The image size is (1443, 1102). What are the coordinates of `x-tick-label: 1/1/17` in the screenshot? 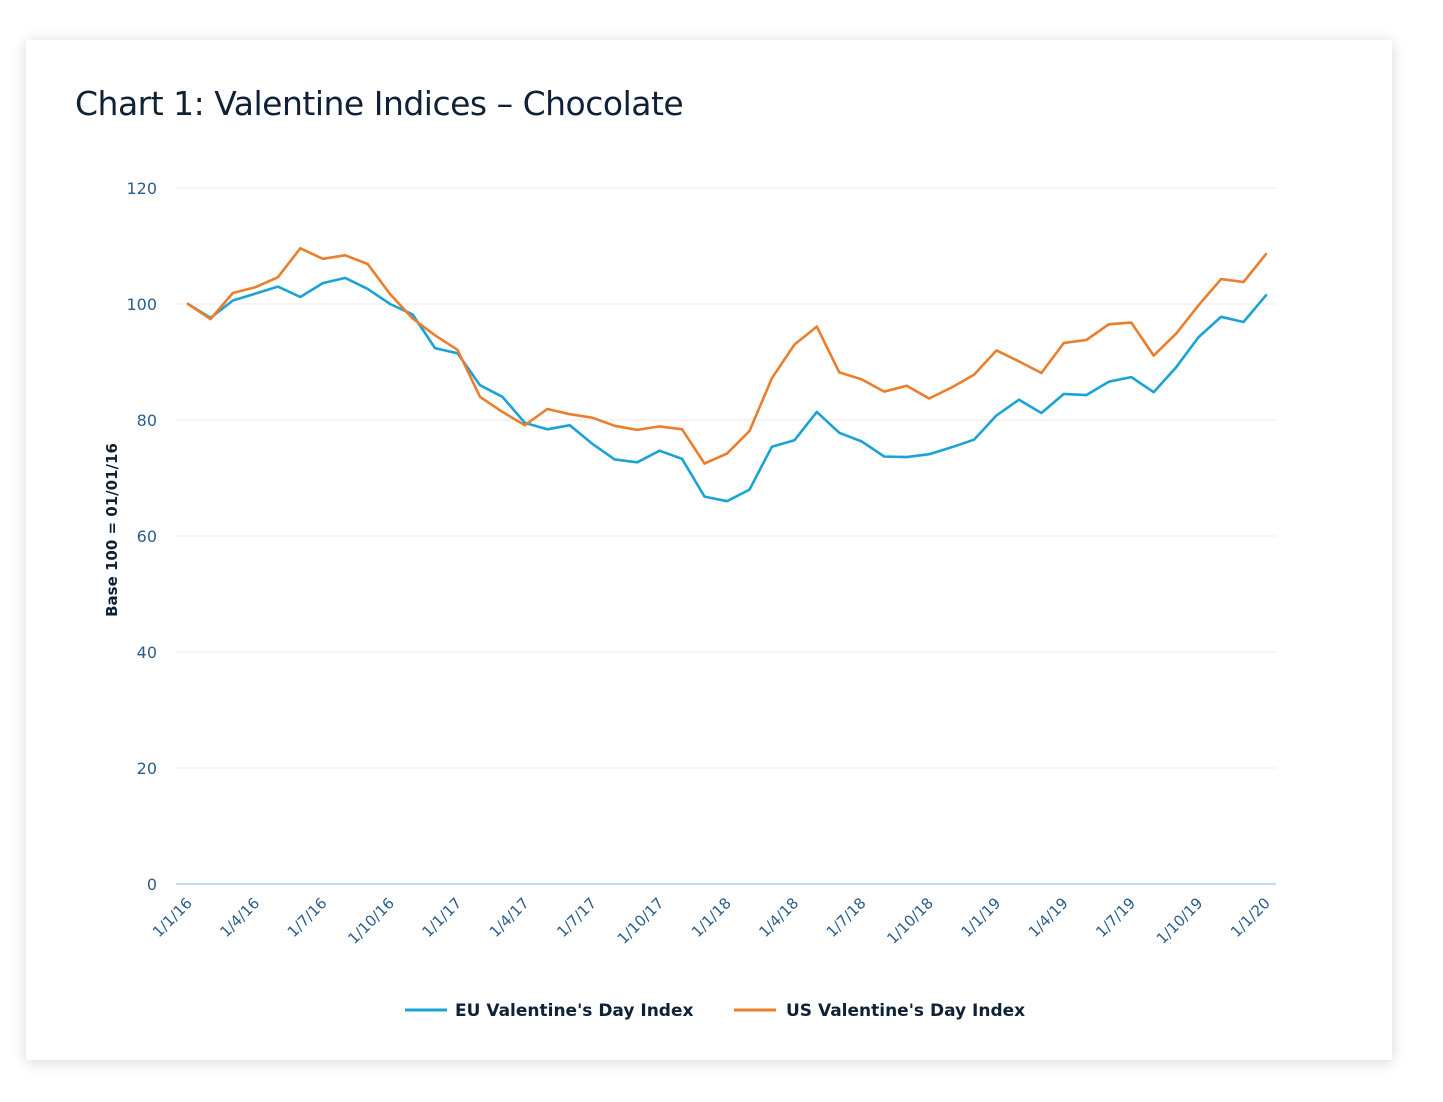 It's located at (441, 917).